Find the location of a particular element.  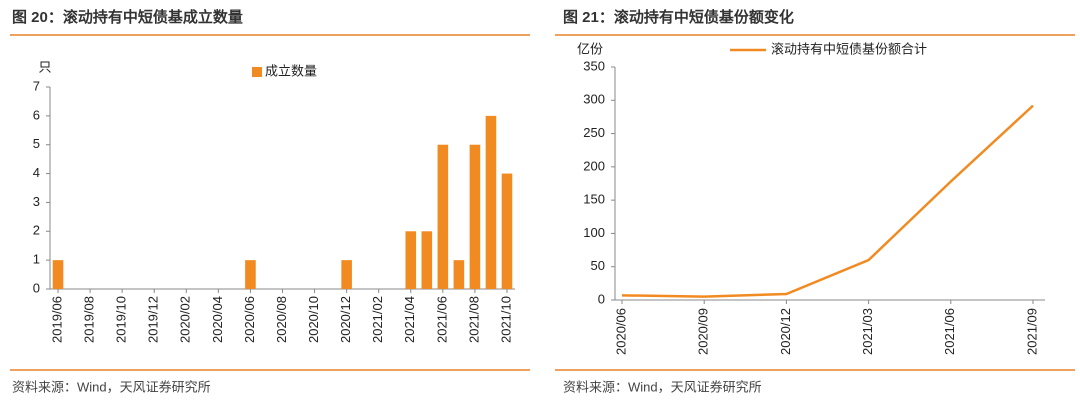

y-tick-label: 100 is located at coordinates (594, 232).